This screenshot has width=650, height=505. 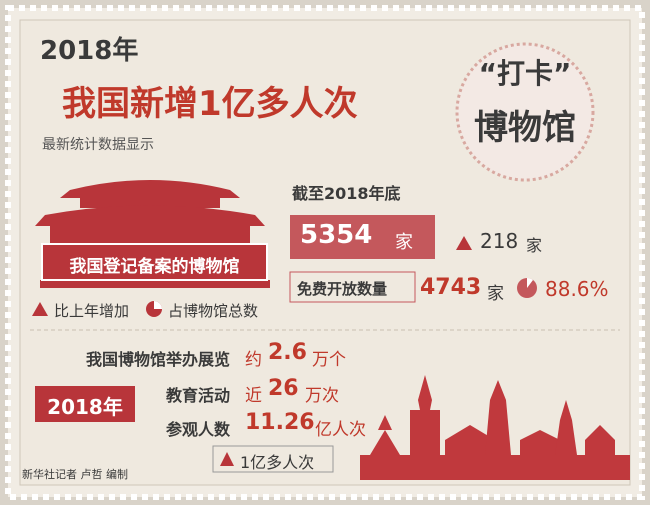 What do you see at coordinates (451, 287) in the screenshot?
I see `free-count: 4743` at bounding box center [451, 287].